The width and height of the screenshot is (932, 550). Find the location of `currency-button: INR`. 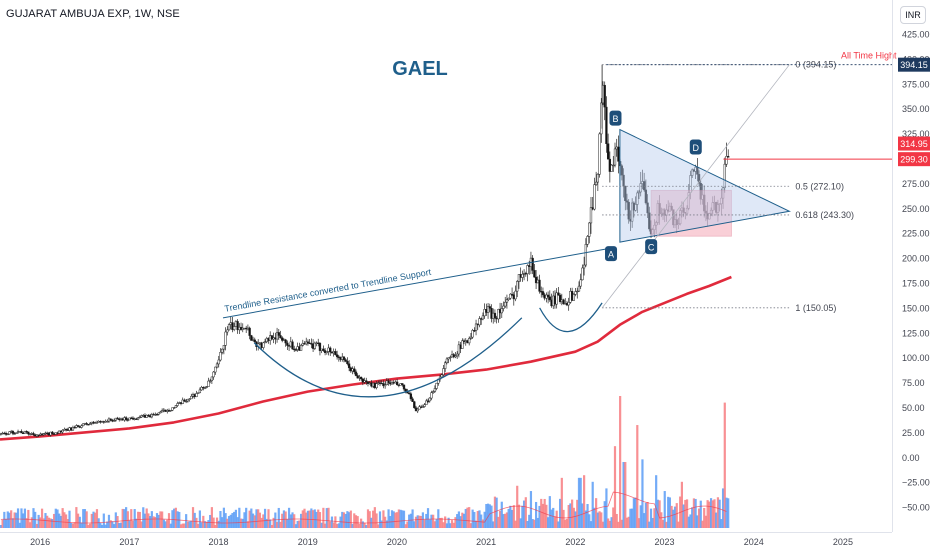

currency-button: INR is located at coordinates (913, 15).